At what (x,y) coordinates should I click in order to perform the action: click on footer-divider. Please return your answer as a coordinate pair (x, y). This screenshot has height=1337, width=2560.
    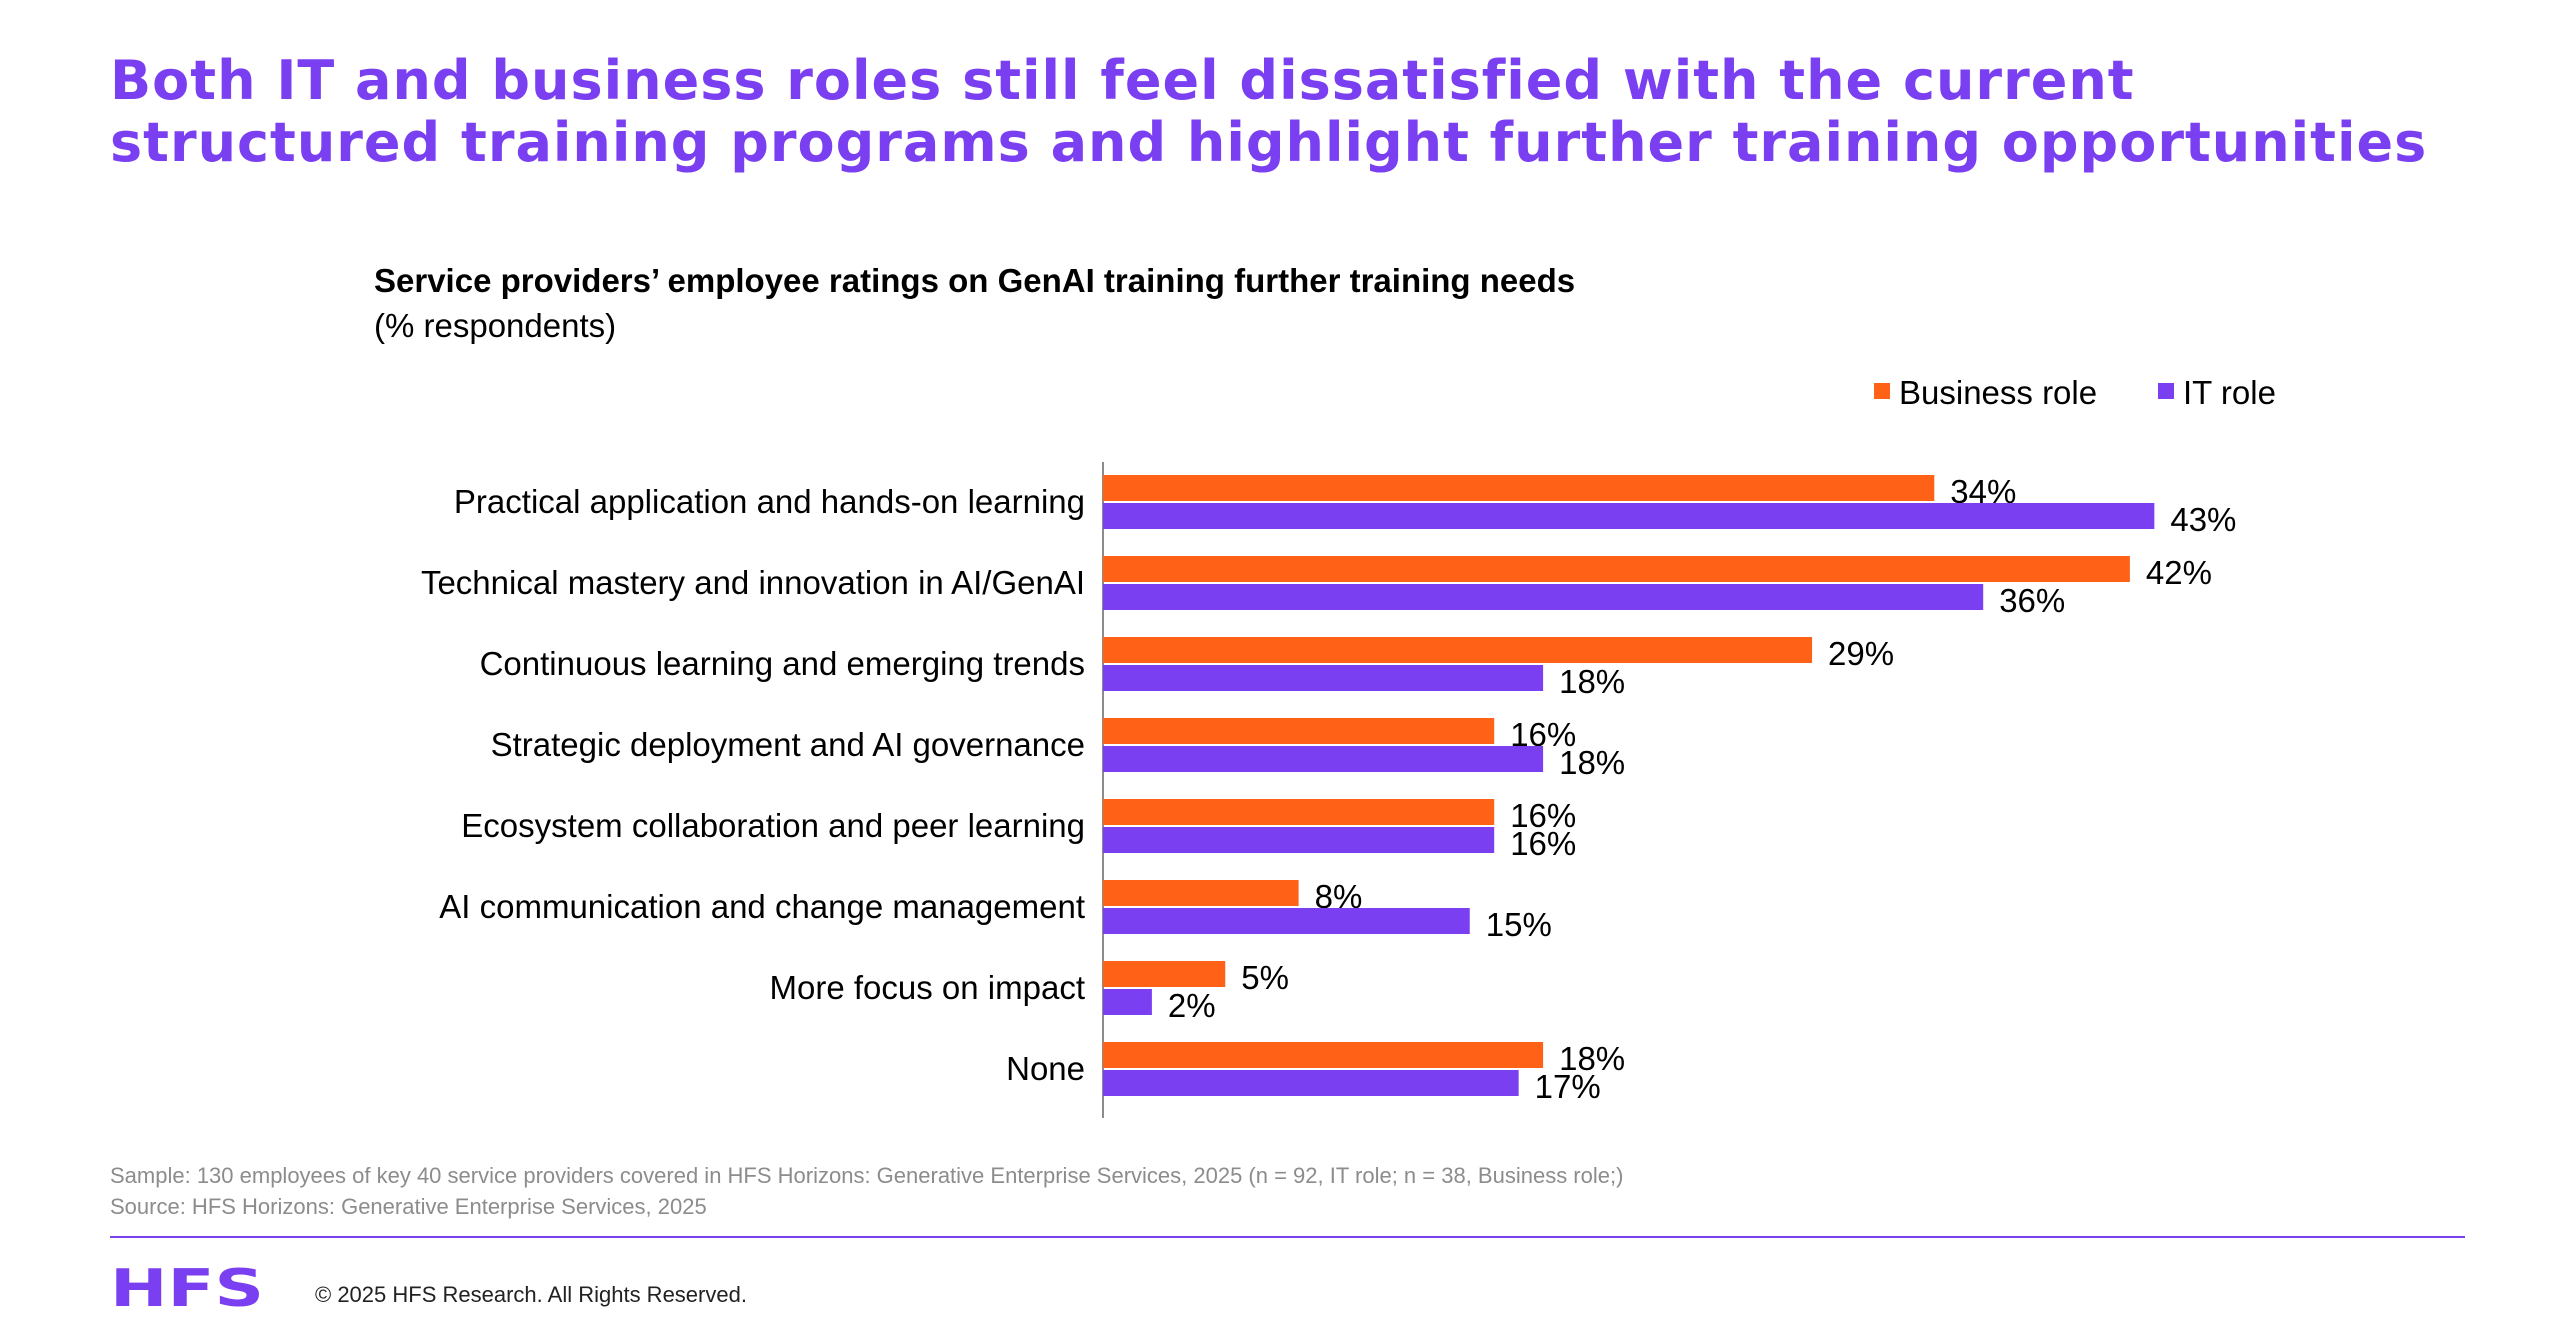
    Looking at the image, I should click on (1287, 1237).